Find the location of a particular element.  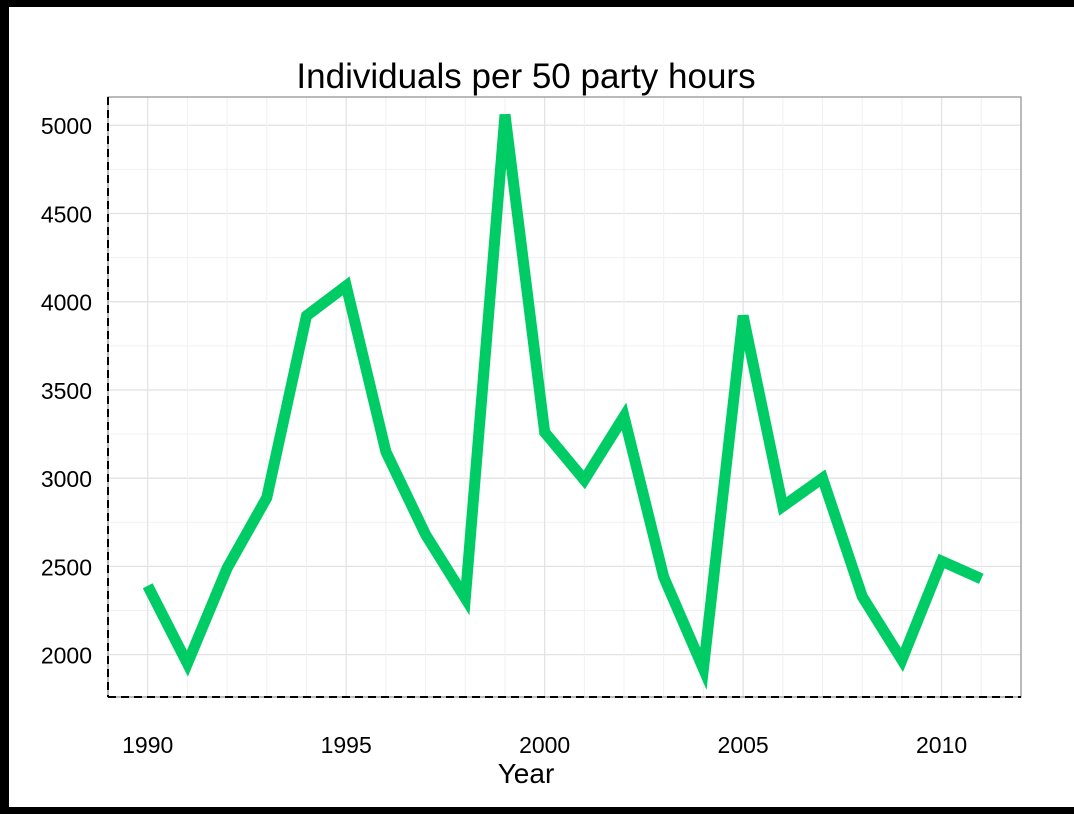

x-tick-label: 1990 is located at coordinates (147, 745).